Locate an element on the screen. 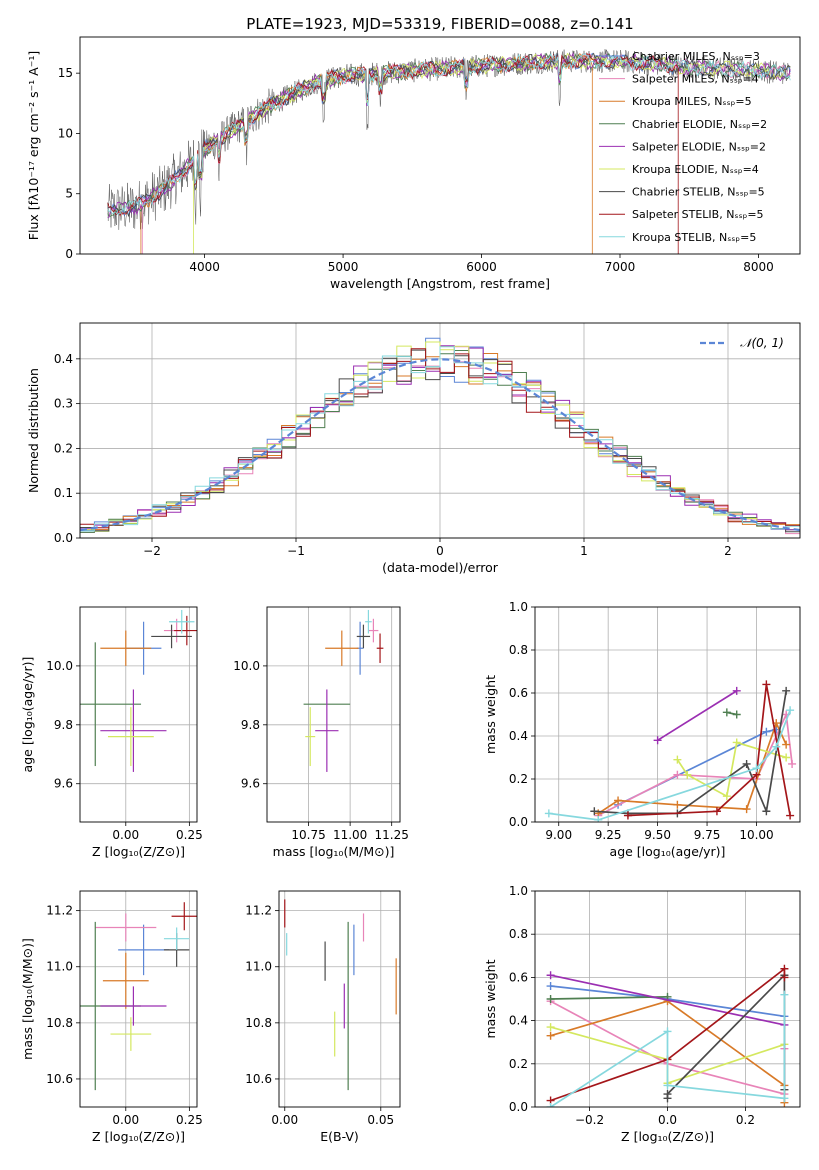 The height and width of the screenshot is (1170, 819). x-tick-label: −2 is located at coordinates (152, 551).